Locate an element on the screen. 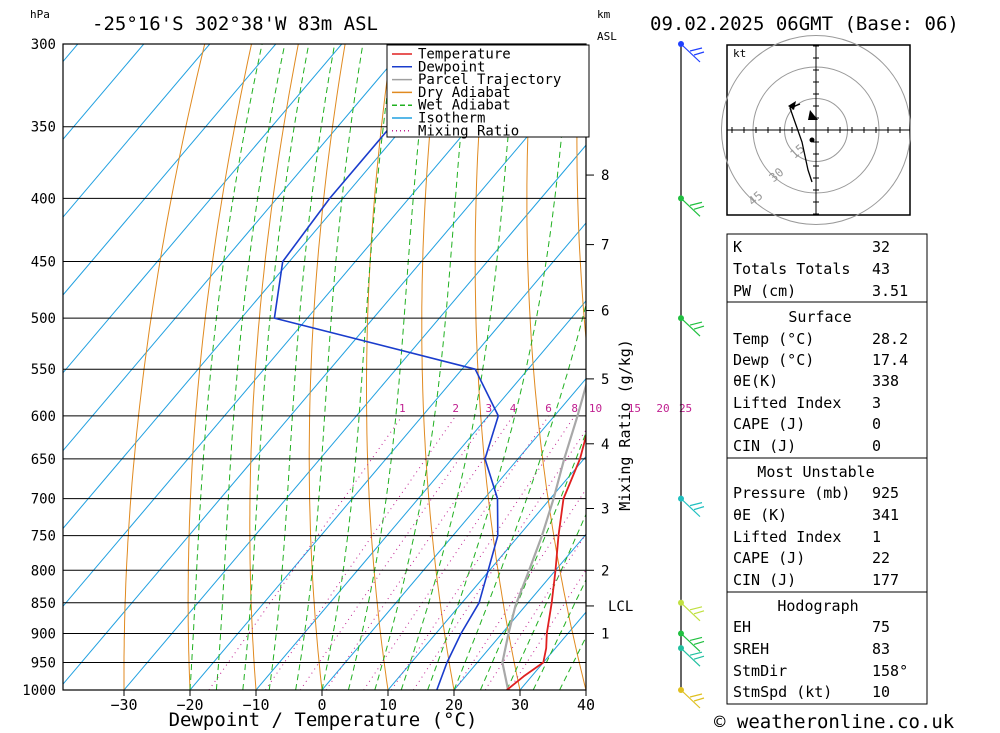  temperature-axis-labels: −30 −20 −10 0 10 20 30 40 is located at coordinates (352, 702).